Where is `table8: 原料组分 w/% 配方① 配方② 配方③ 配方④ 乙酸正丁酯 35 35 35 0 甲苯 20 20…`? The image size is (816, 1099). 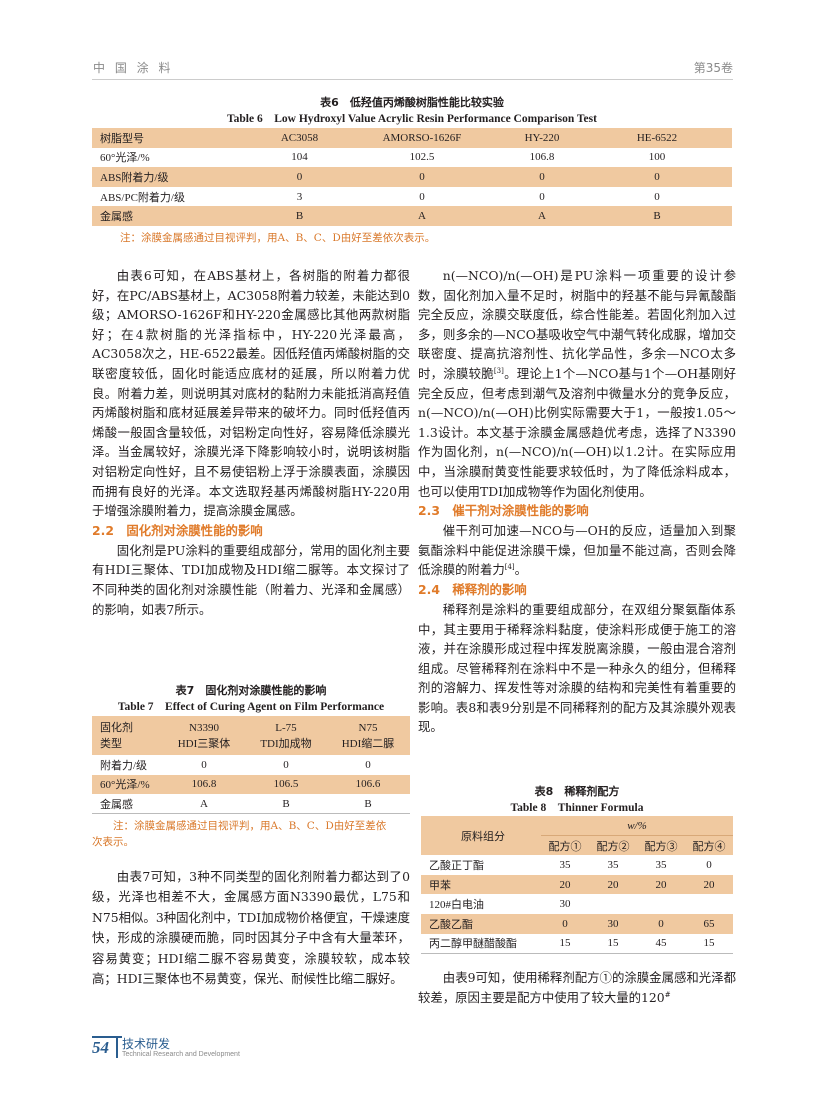
table8: 原料组分 w/% 配方① 配方② 配方③ 配方④ 乙酸正丁酯 35 35 35 0 甲苯 20 20… is located at coordinates (577, 885).